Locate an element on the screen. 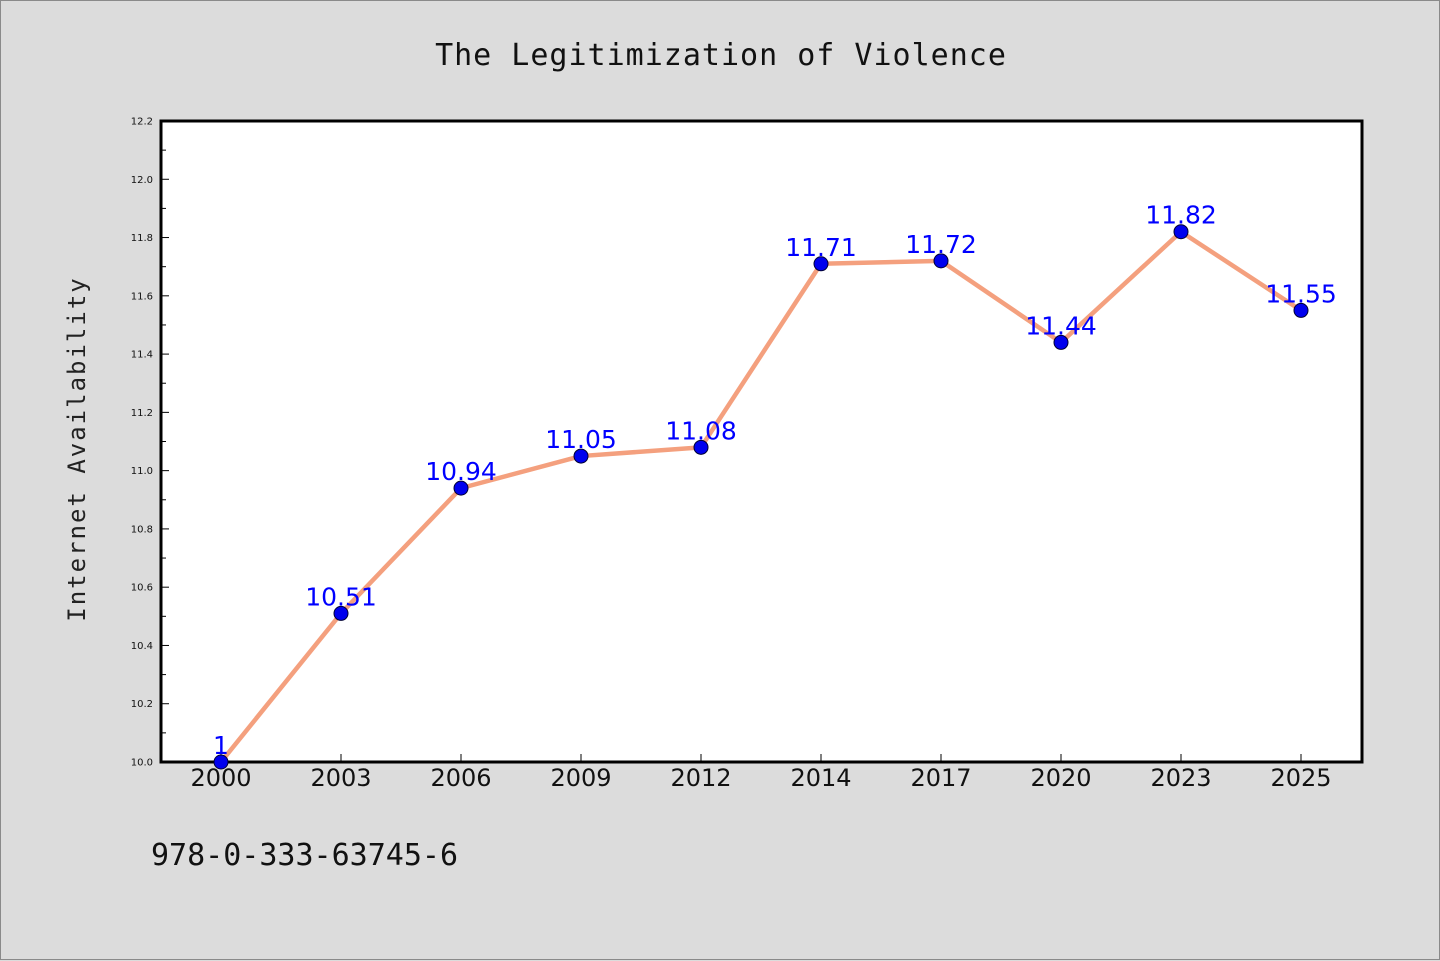 The width and height of the screenshot is (1440, 961). chart-title: The Legitimization of Violence is located at coordinates (721, 55).